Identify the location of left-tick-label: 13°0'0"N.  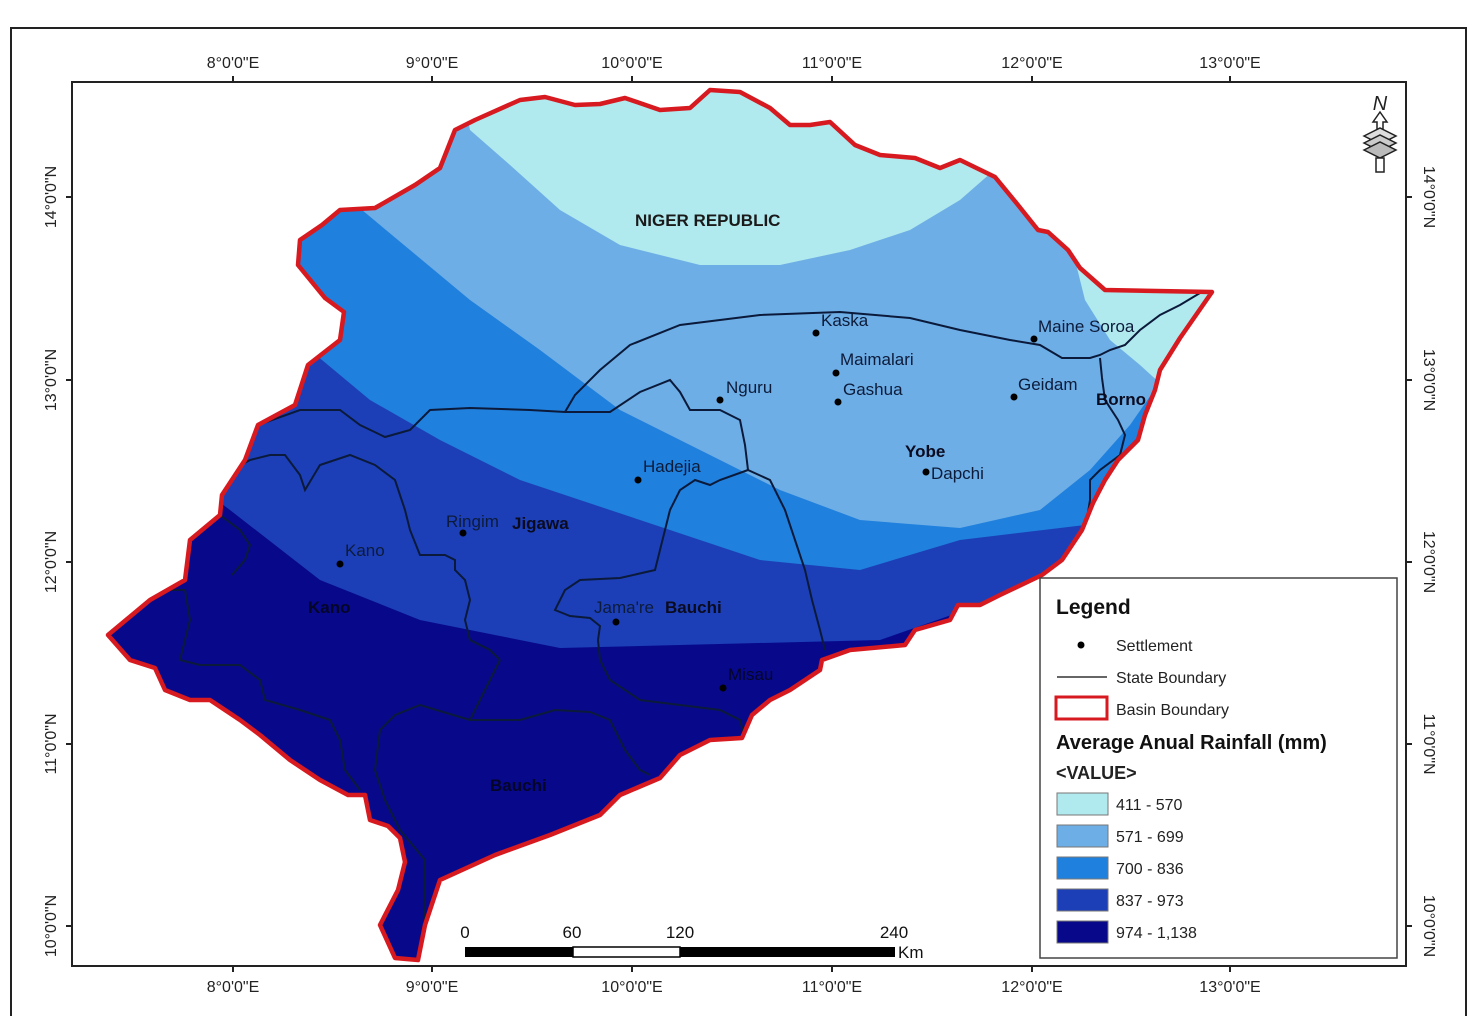
(51, 380).